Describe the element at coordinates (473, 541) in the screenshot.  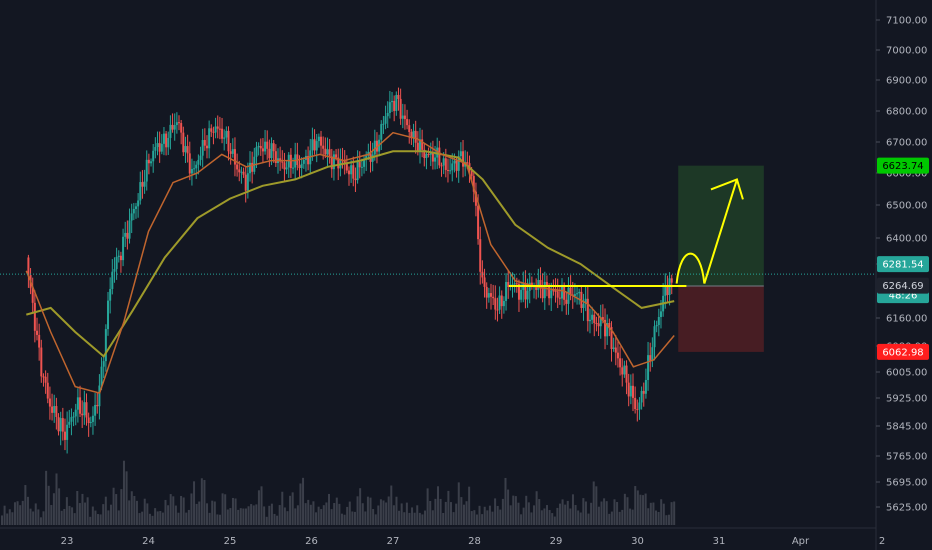
I see `time-axis: 23 24 25 26 27 28 29 30 31 Apr 2` at that location.